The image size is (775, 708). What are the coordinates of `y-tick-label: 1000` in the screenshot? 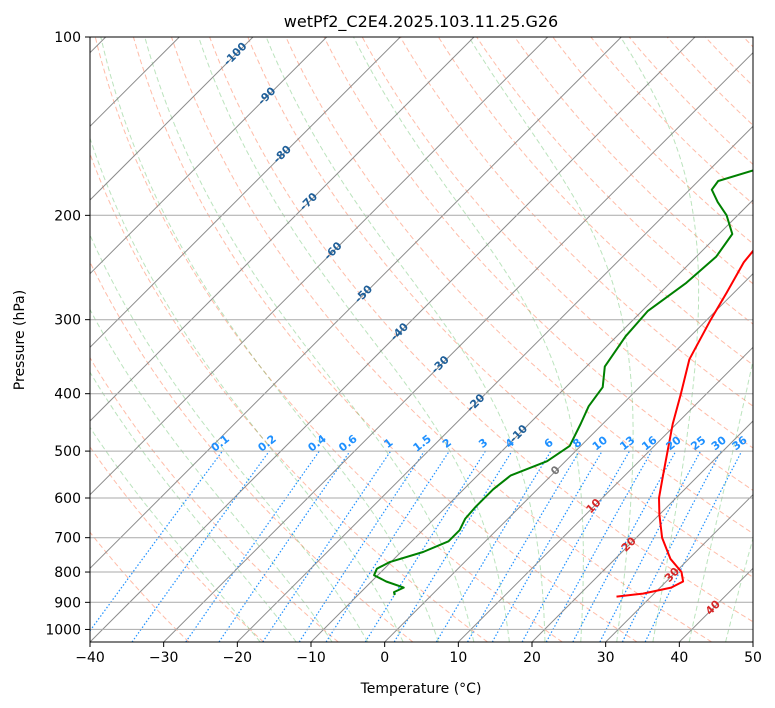 It's located at (63, 630).